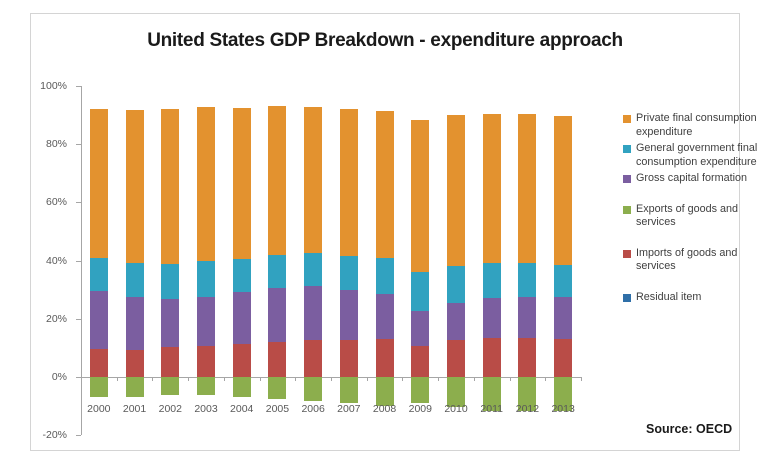  Describe the element at coordinates (134, 409) in the screenshot. I see `x-axis-label: 2001` at that location.